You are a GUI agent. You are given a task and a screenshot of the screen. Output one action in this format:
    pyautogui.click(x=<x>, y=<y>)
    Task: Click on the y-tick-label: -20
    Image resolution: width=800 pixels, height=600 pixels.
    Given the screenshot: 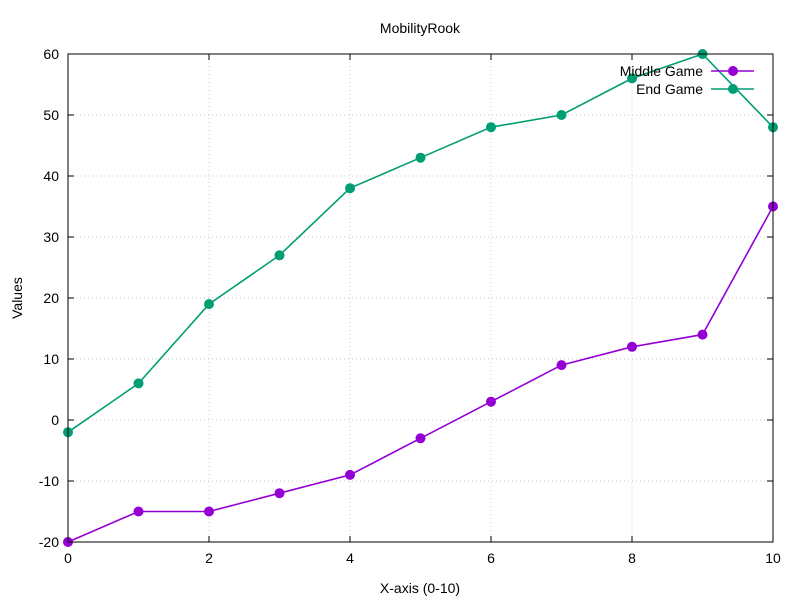 What is the action you would take?
    pyautogui.click(x=49, y=542)
    